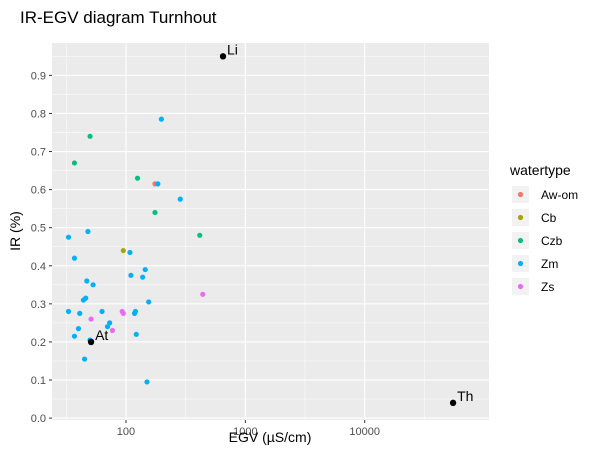 The height and width of the screenshot is (454, 595). What do you see at coordinates (543, 228) in the screenshot?
I see `legend: watertype Aw-om Cb Czb Zm Zs` at bounding box center [543, 228].